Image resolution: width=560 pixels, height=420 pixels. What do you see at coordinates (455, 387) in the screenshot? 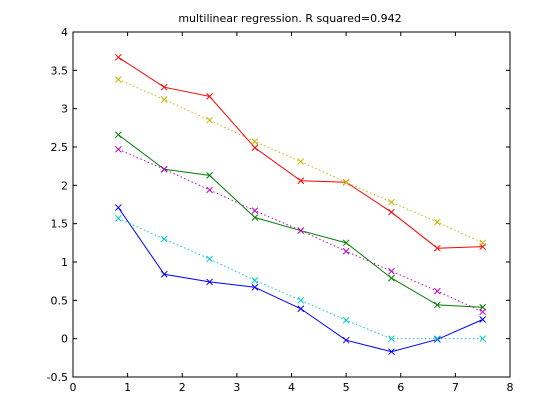
I see `x-tick-label: 7` at bounding box center [455, 387].